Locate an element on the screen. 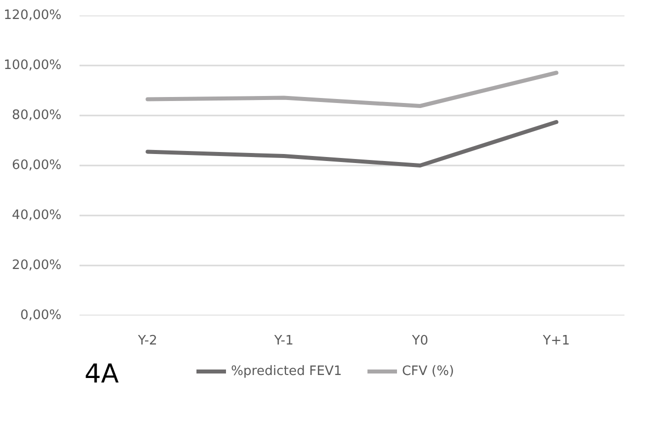 This screenshot has height=427, width=659. x-tick-label: Y0 is located at coordinates (419, 341).